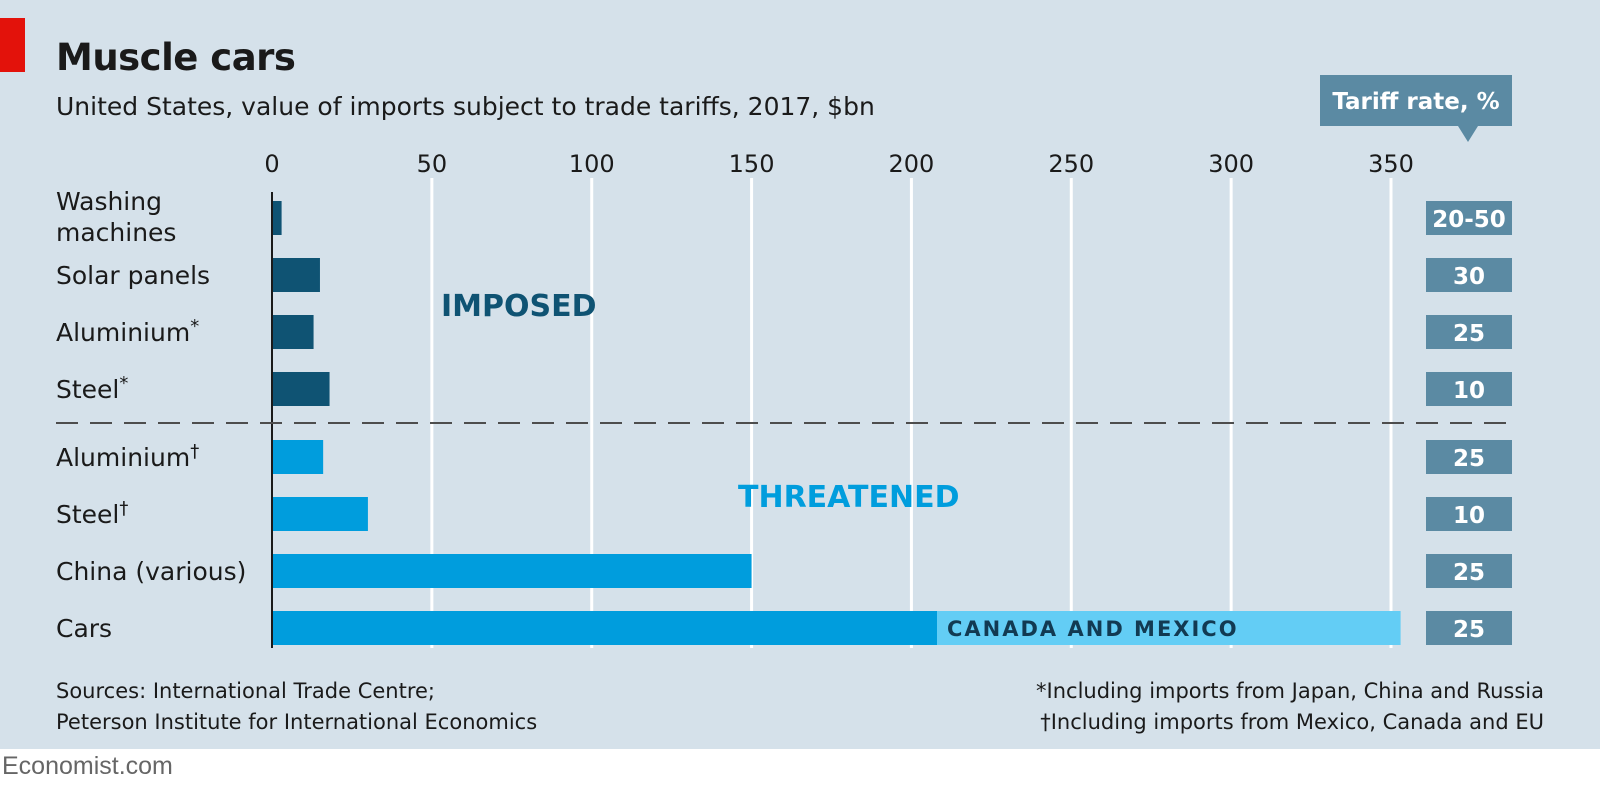 Image resolution: width=1600 pixels, height=793 pixels. Describe the element at coordinates (92, 388) in the screenshot. I see `category-label-3: Steel*` at that location.